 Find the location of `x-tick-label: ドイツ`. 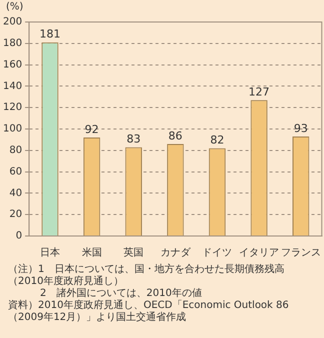

x-tick-label: ドイツ is located at coordinates (217, 253).